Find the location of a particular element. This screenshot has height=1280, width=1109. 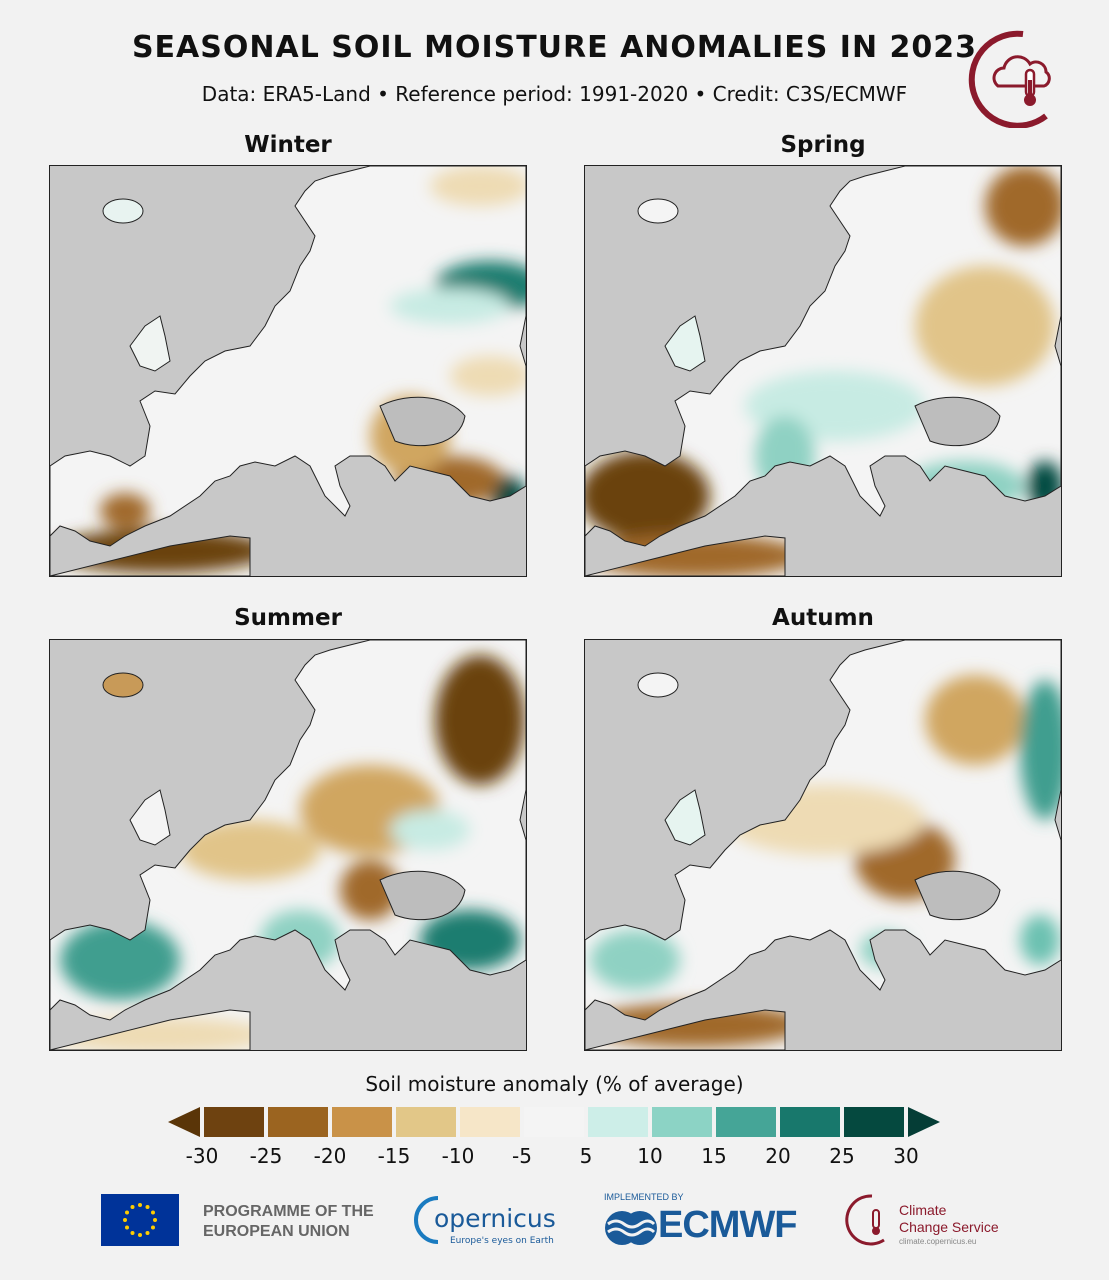

legend-tick-label: -10 is located at coordinates (458, 1156).